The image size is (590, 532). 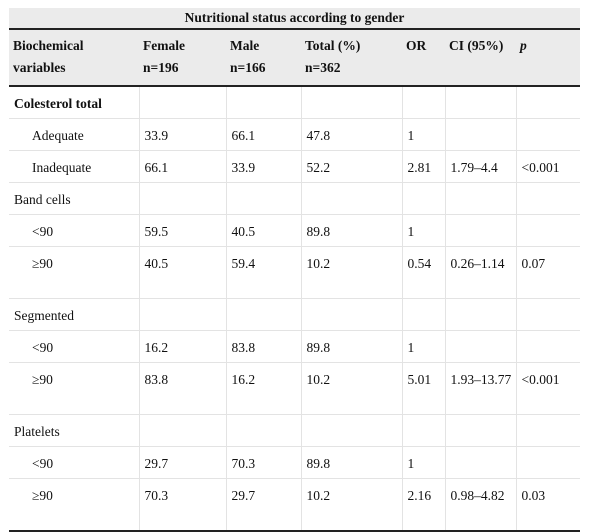 I want to click on table-row: <90 16.2 83.8 89.8 1, so click(x=295, y=346).